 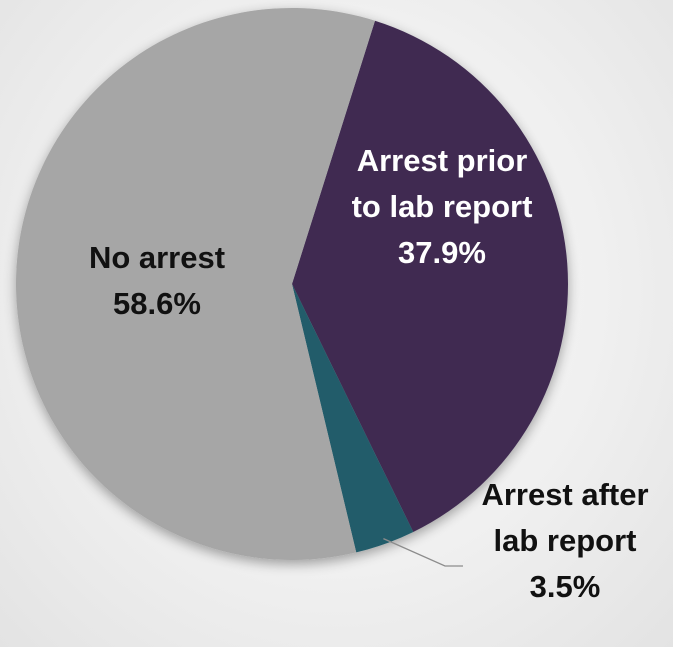 What do you see at coordinates (564, 494) in the screenshot?
I see `slice-name-label: Arrest after` at bounding box center [564, 494].